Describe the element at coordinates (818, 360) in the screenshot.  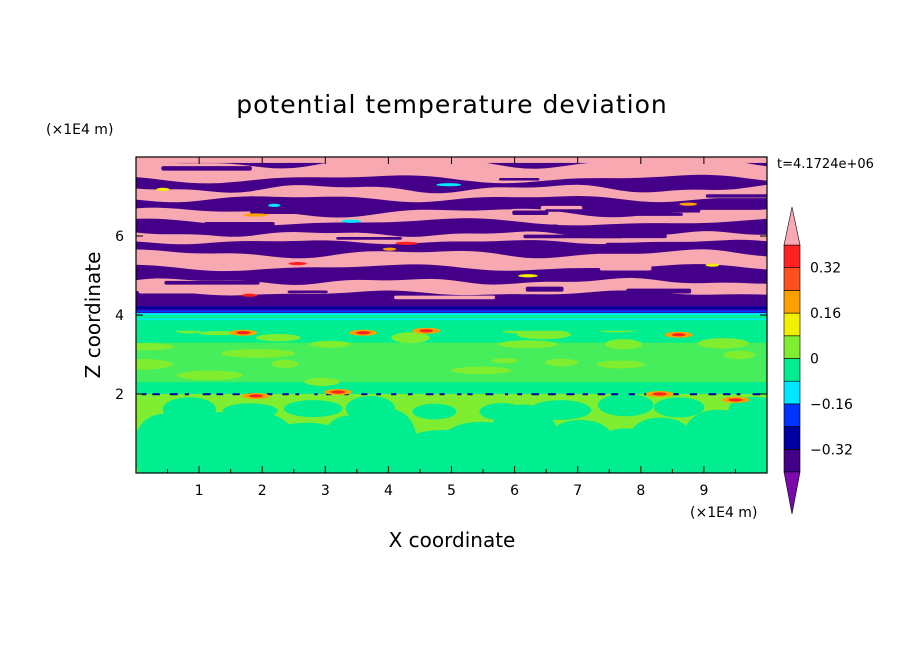
I see `colorbar: 0.32 0.16 0 −0.16 −0.32` at that location.